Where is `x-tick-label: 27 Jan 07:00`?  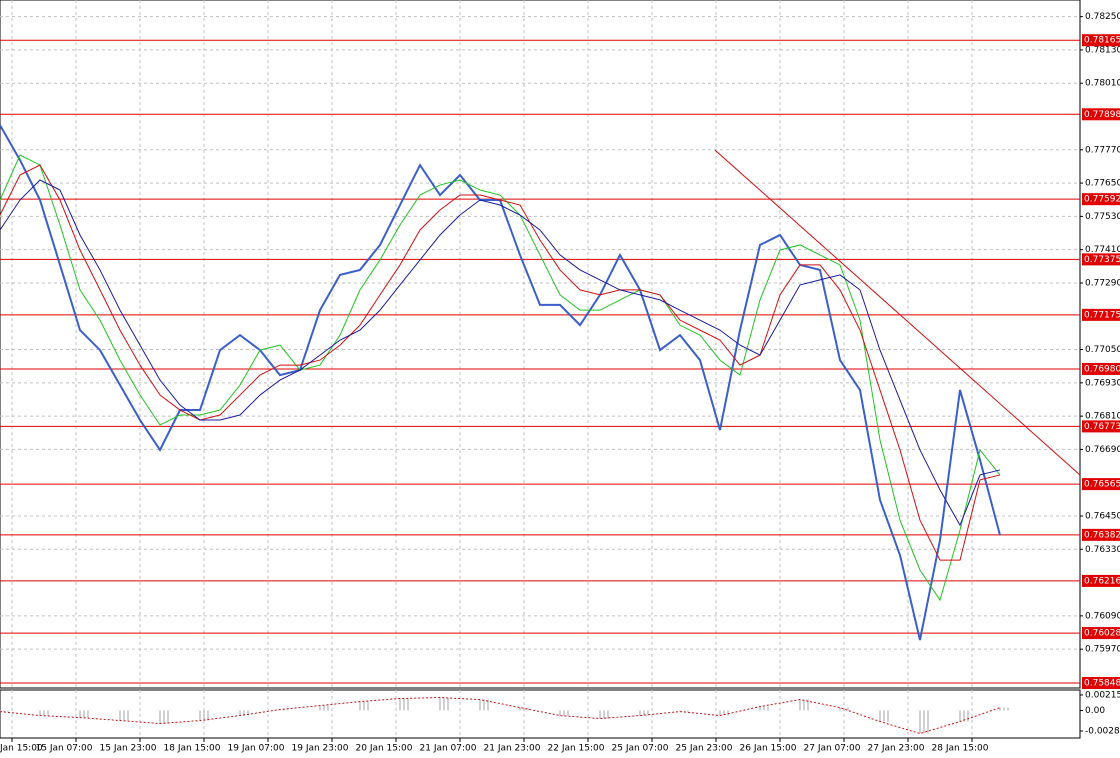
x-tick-label: 27 Jan 07:00 is located at coordinates (832, 749).